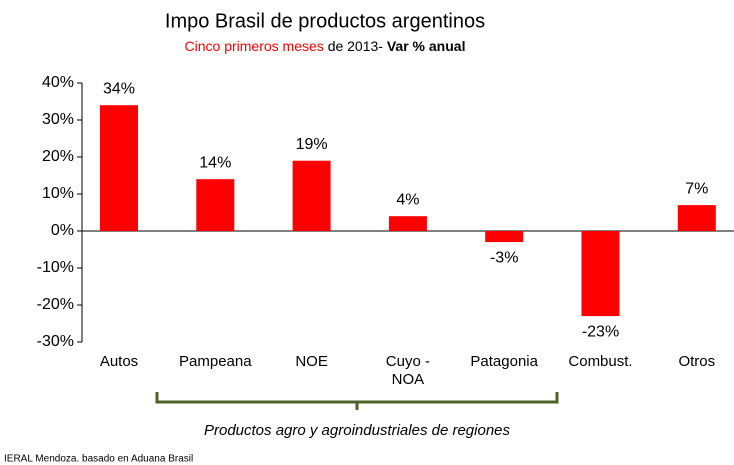  I want to click on y-tick-label: 40%, so click(58, 82).